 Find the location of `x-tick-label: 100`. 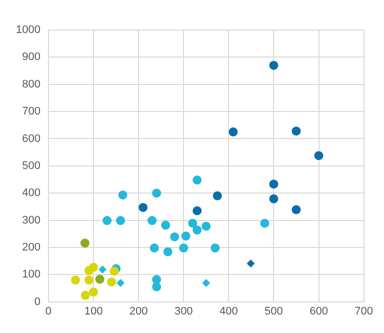

x-tick-label: 100 is located at coordinates (93, 311).